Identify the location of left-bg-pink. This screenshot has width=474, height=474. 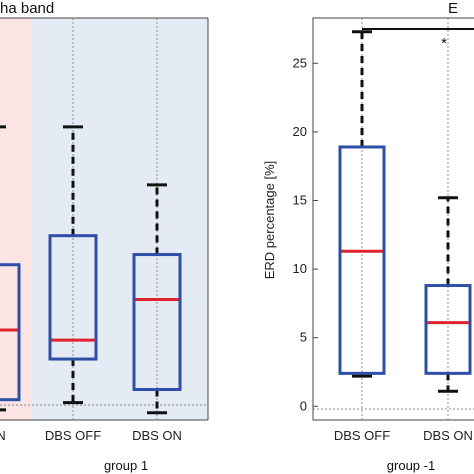
(16, 219).